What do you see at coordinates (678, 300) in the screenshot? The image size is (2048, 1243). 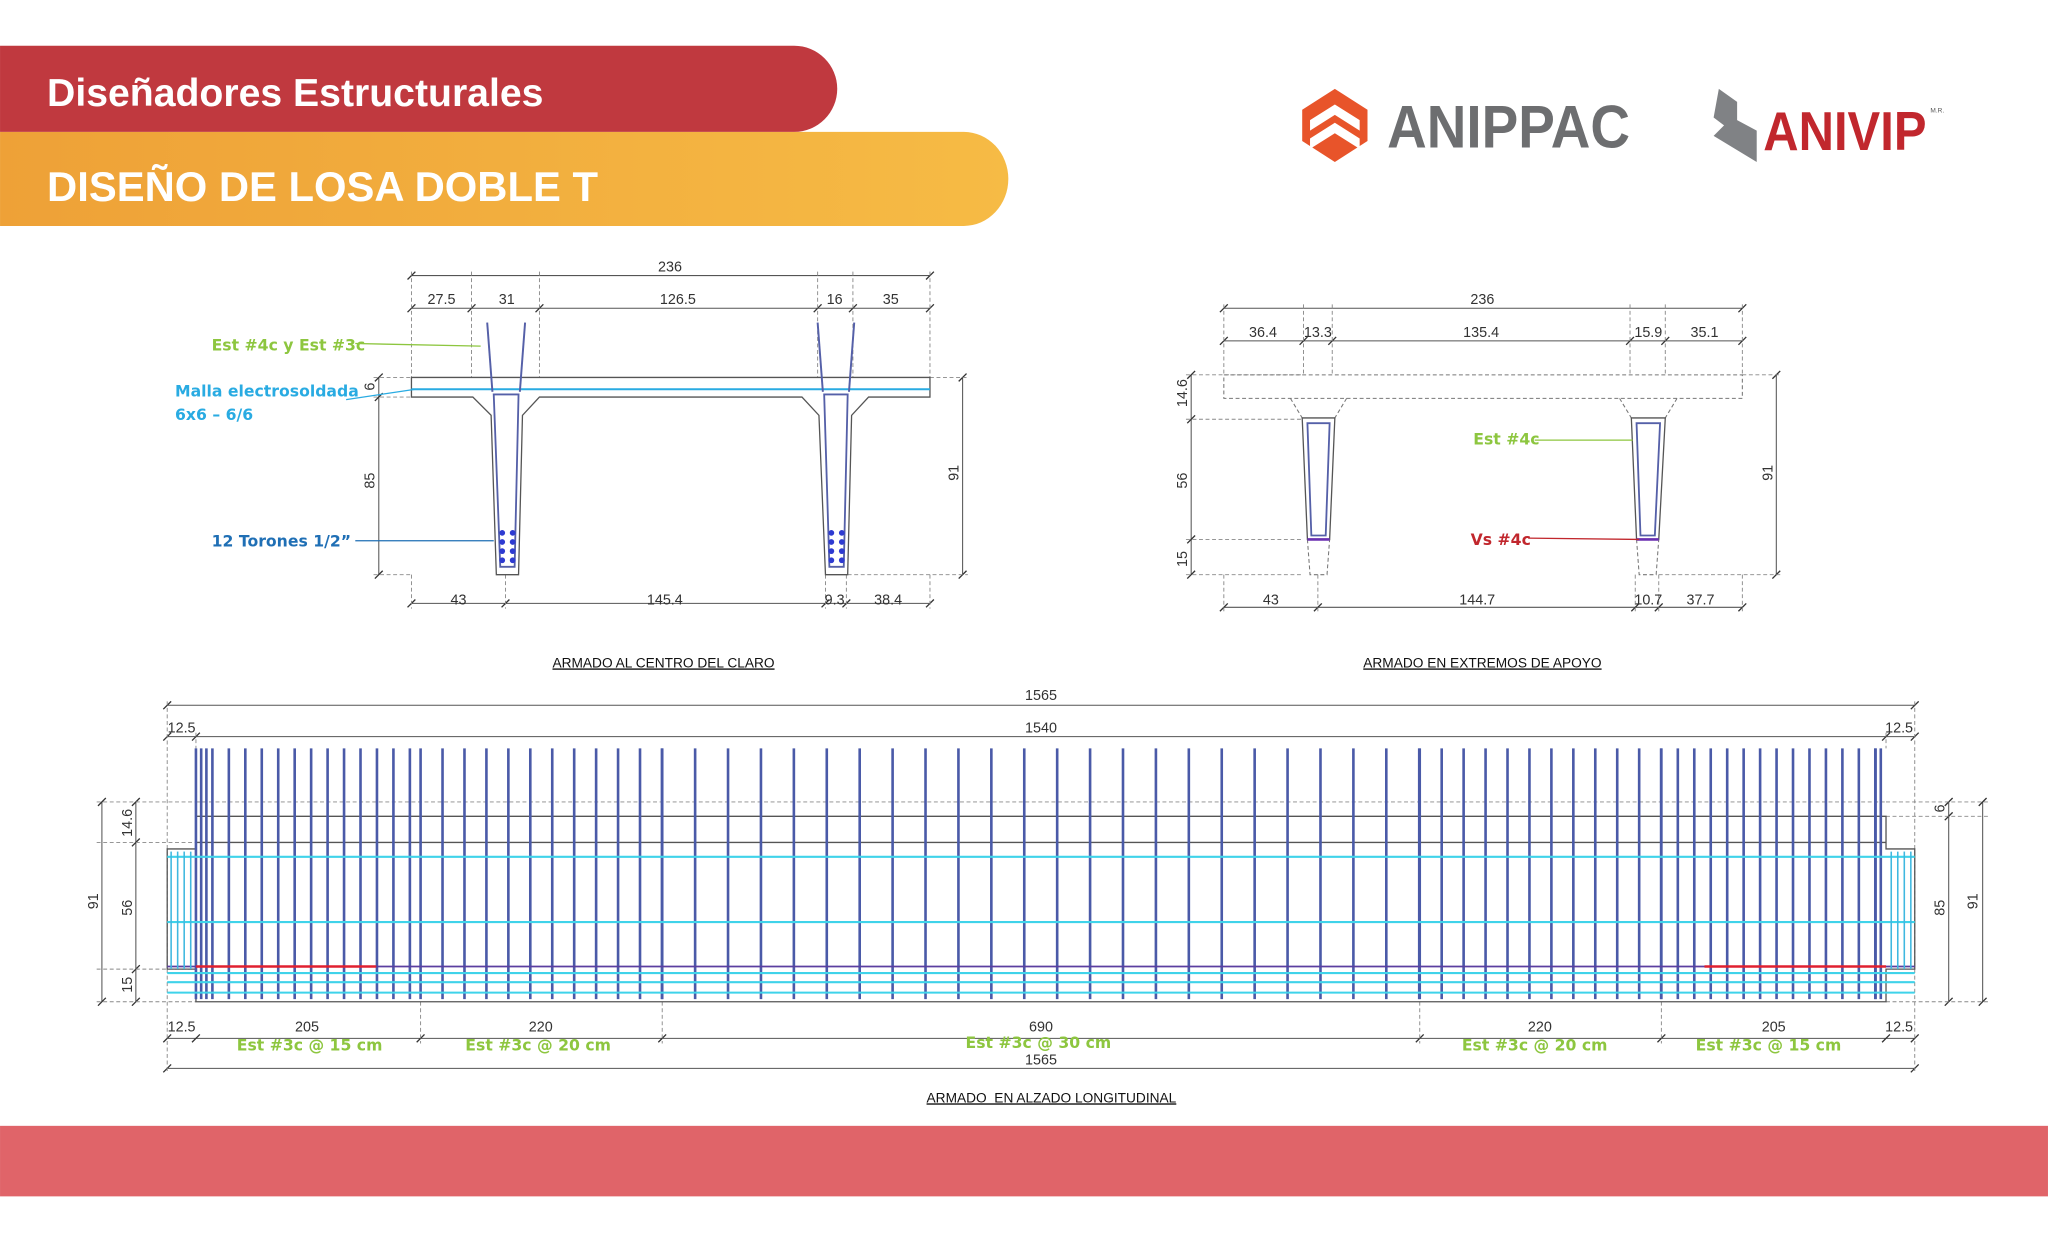 I see `dim: 126.5` at bounding box center [678, 300].